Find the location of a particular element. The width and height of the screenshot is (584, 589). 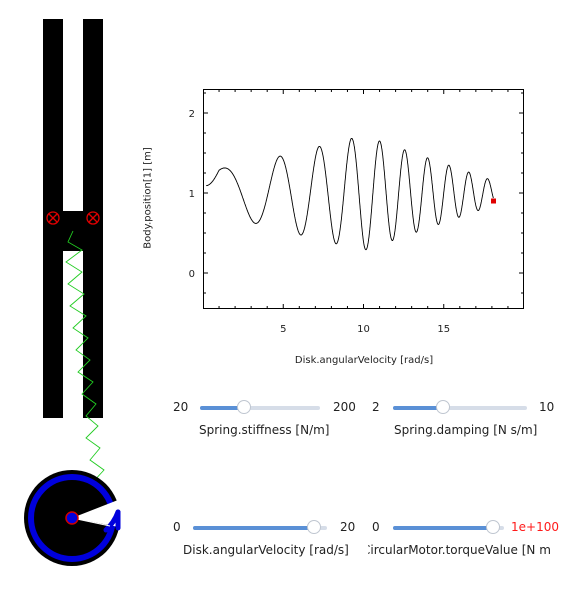

angvel-fill is located at coordinates (253, 528).